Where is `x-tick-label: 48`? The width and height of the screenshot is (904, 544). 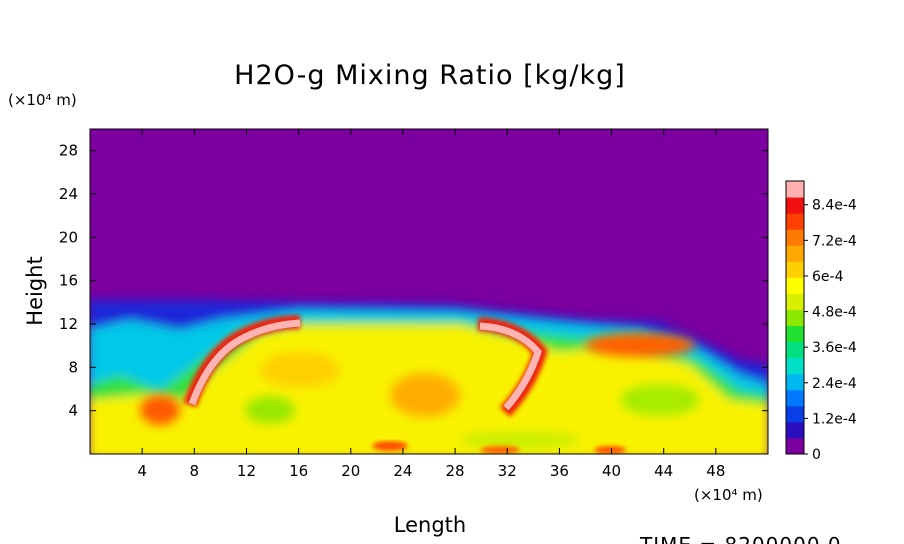 x-tick-label: 48 is located at coordinates (715, 471).